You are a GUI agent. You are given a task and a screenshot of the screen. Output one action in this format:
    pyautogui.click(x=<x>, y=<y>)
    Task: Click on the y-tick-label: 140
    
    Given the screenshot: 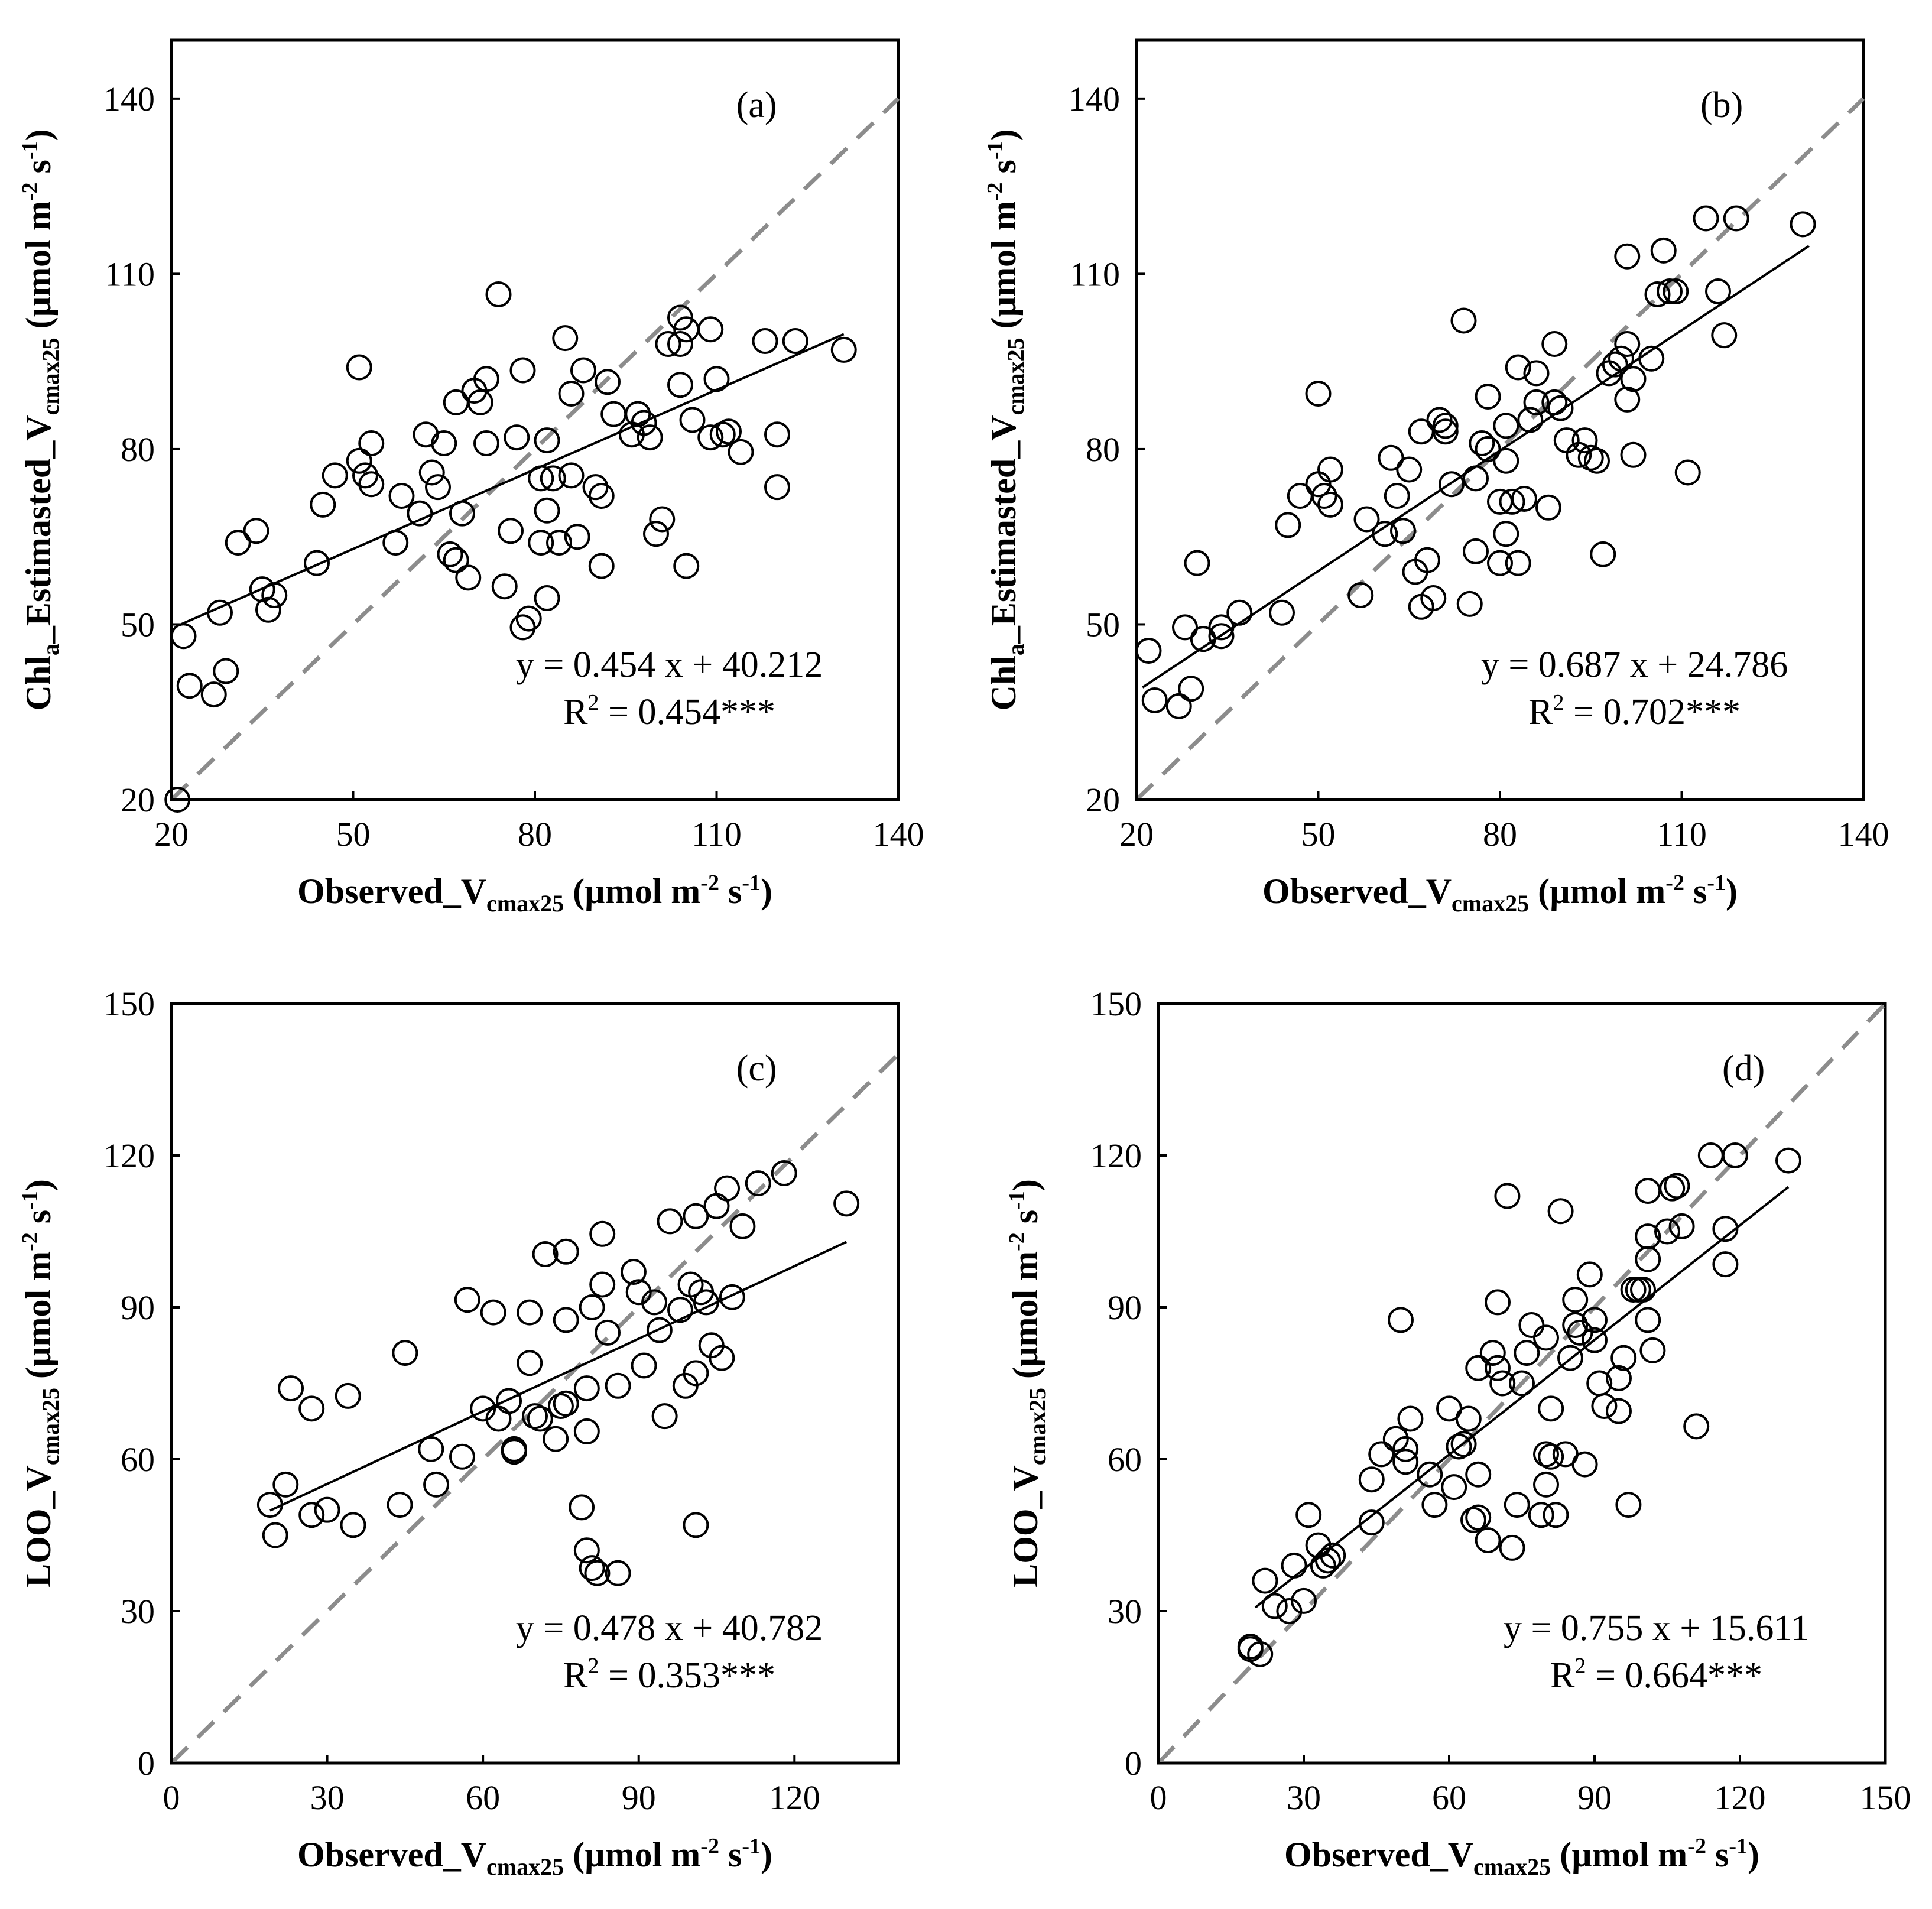 What is the action you would take?
    pyautogui.click(x=129, y=99)
    